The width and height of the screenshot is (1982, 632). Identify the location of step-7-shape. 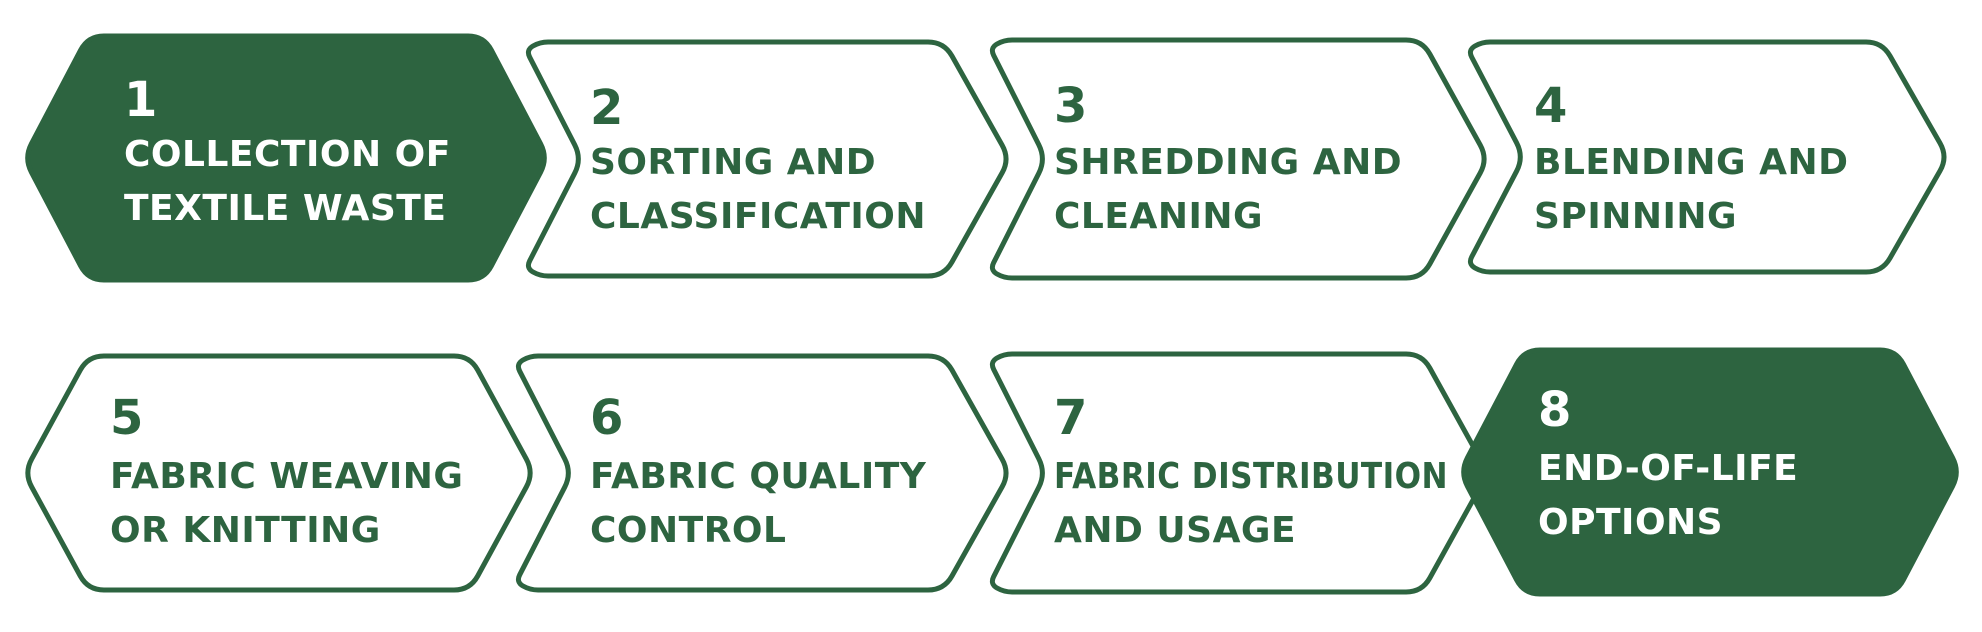
(1238, 473).